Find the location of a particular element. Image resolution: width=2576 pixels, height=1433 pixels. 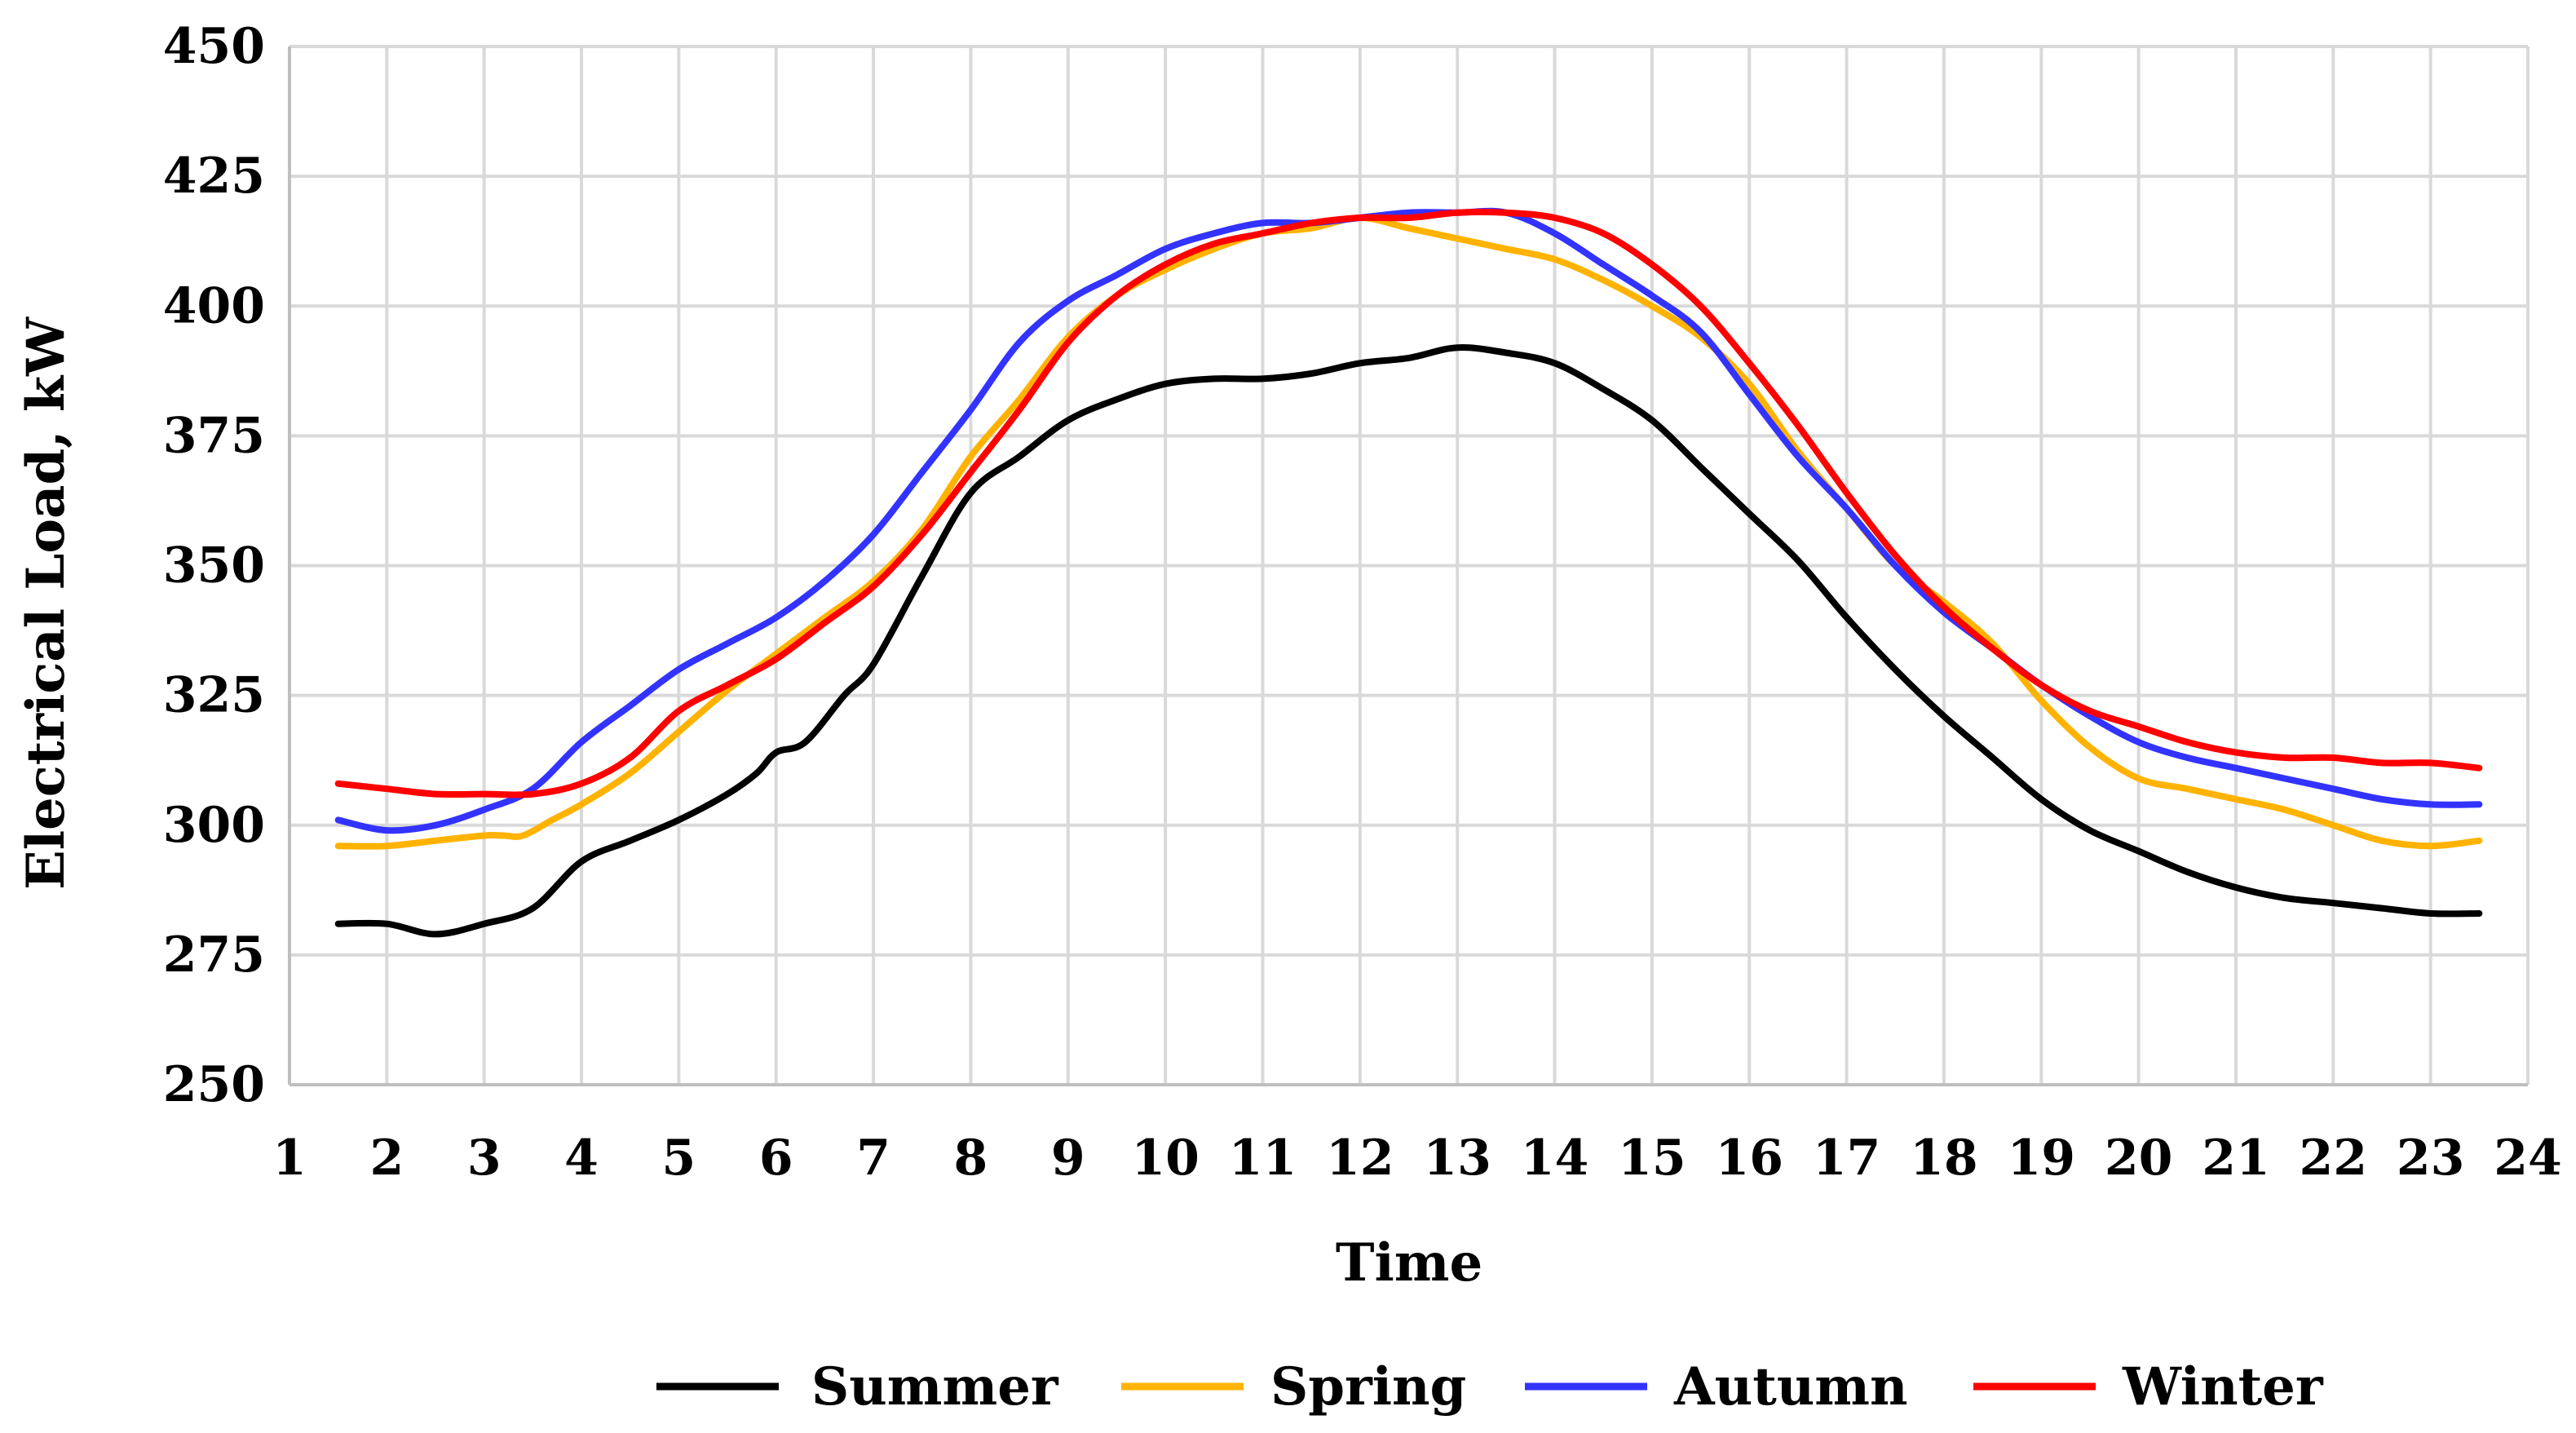

x-tick-label: 16 is located at coordinates (1749, 1158).